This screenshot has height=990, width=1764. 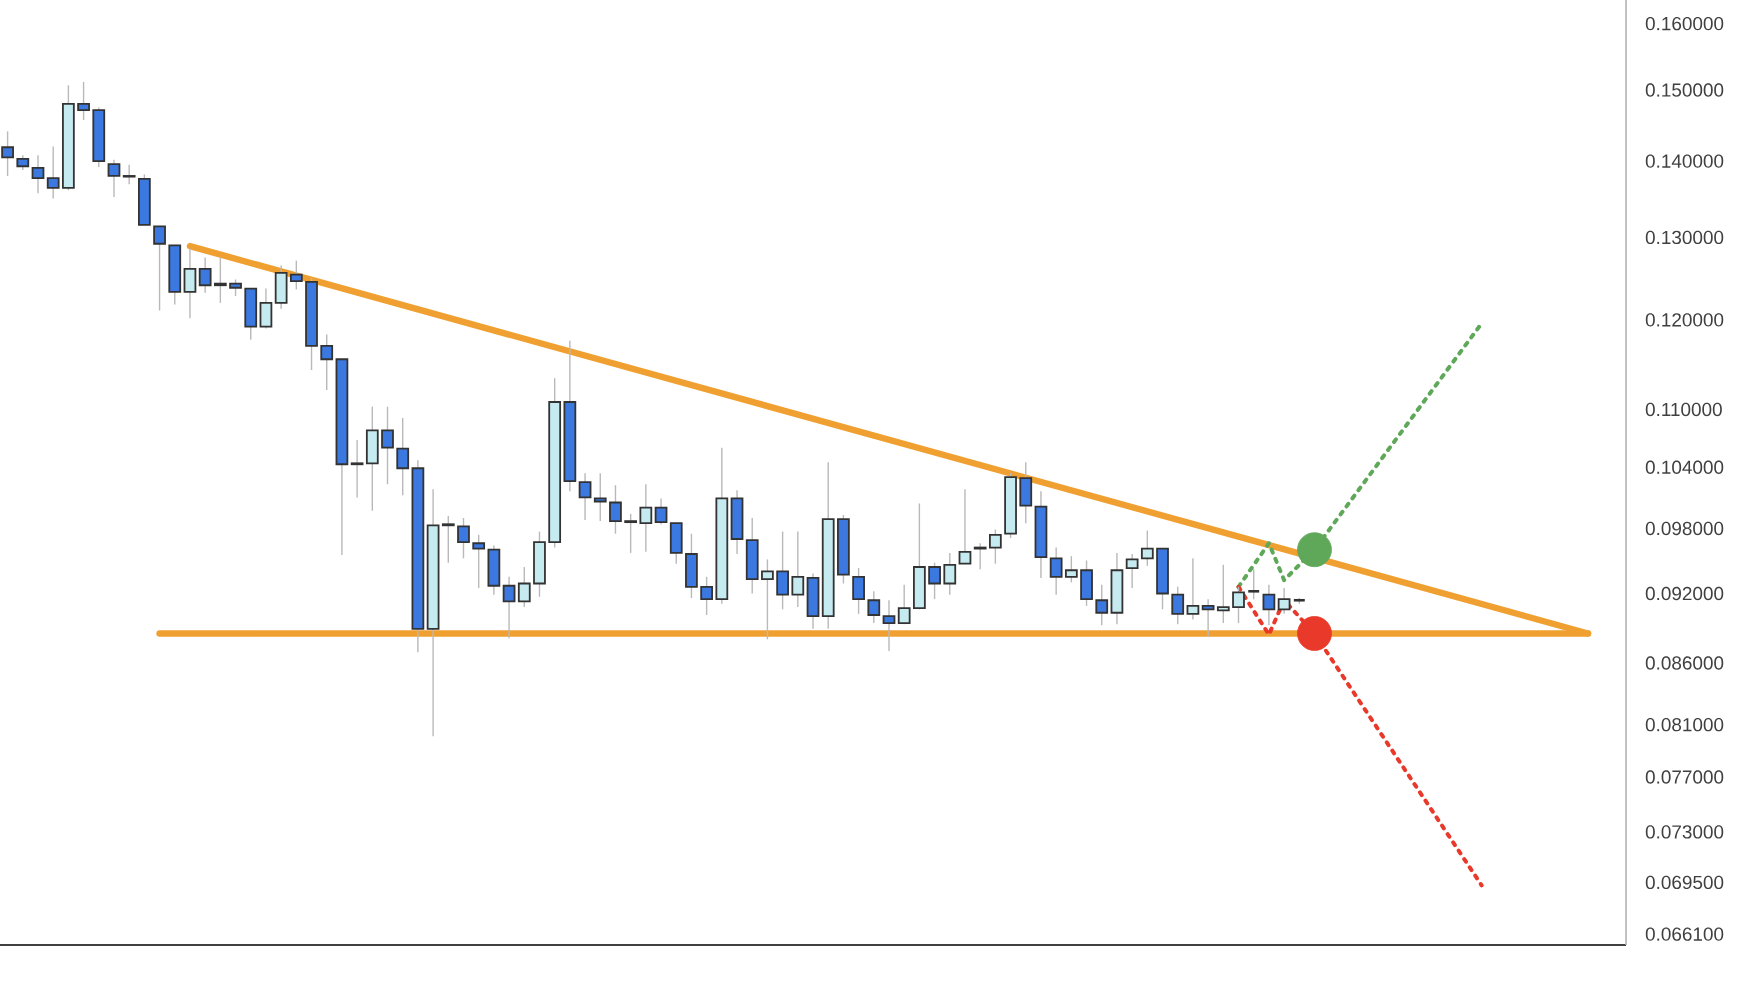 What do you see at coordinates (1684, 724) in the screenshot?
I see `y-tick-label: 0.081000` at bounding box center [1684, 724].